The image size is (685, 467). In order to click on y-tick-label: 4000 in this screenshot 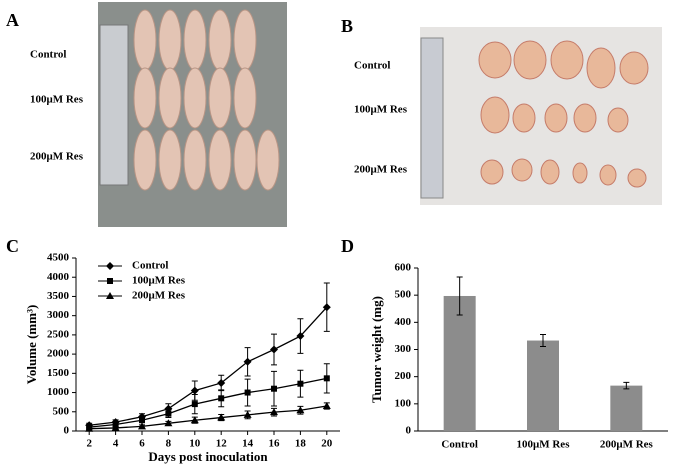, I will do `click(58, 277)`.